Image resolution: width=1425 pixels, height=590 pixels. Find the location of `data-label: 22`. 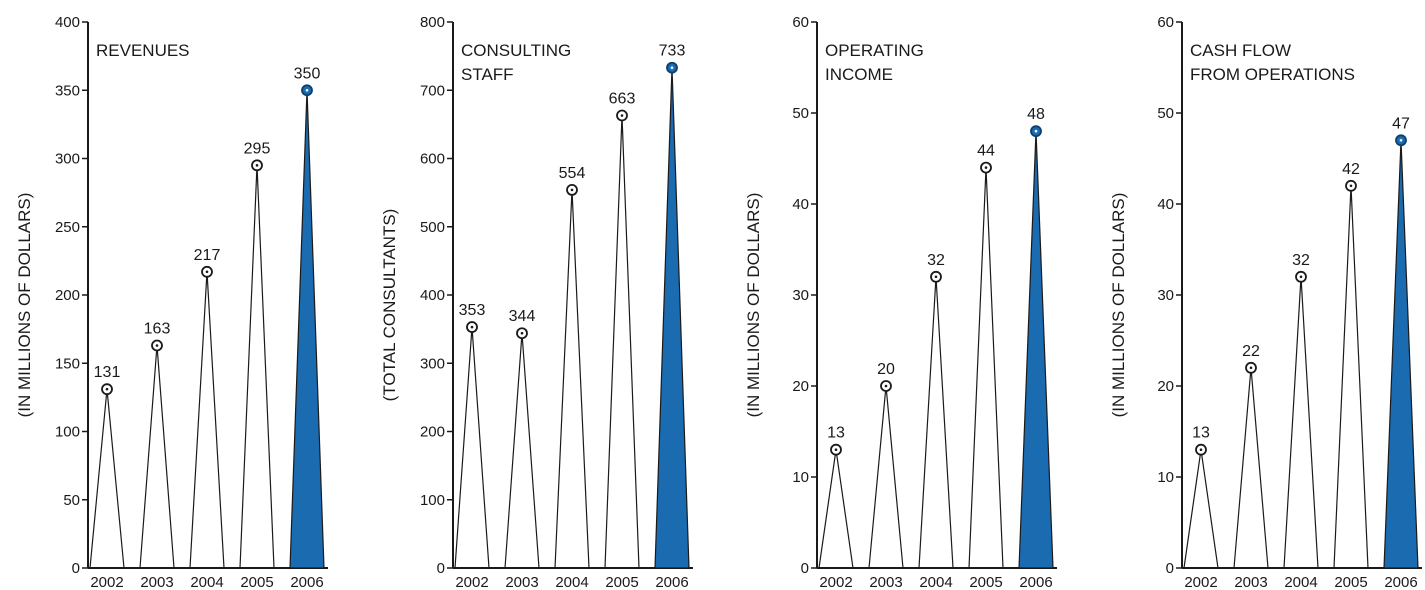

data-label: 22 is located at coordinates (1251, 351).